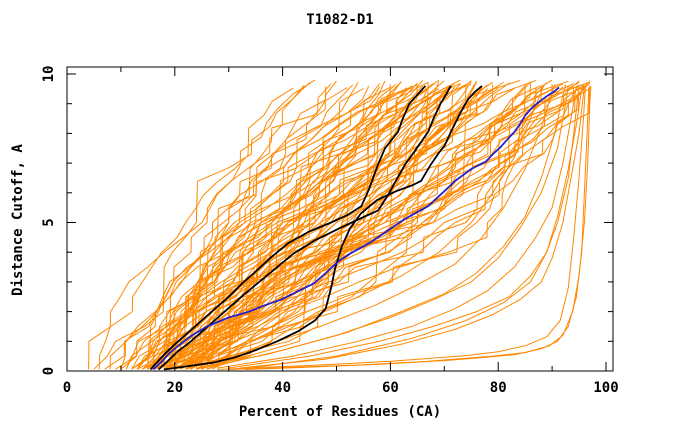 The height and width of the screenshot is (440, 680). What do you see at coordinates (498, 388) in the screenshot?
I see `x-tick-label: 80` at bounding box center [498, 388].